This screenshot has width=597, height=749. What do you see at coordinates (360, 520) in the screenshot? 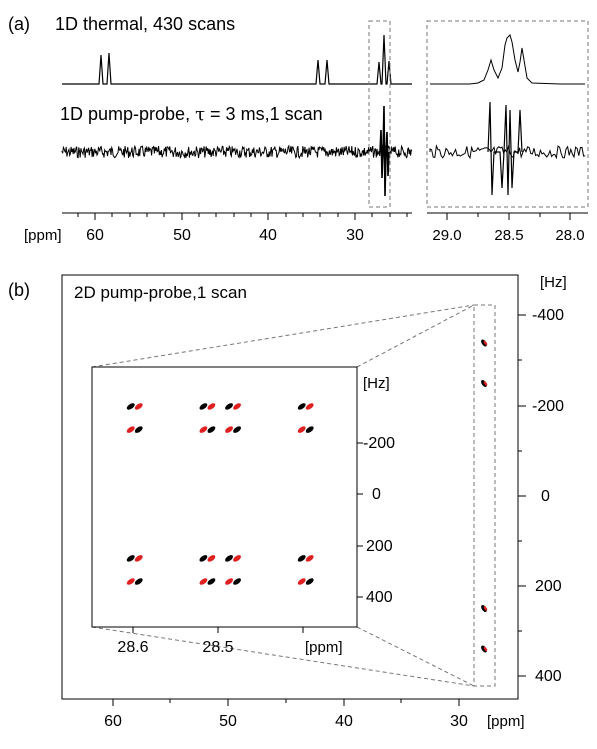
I see `inset-b-y-ticks` at bounding box center [360, 520].